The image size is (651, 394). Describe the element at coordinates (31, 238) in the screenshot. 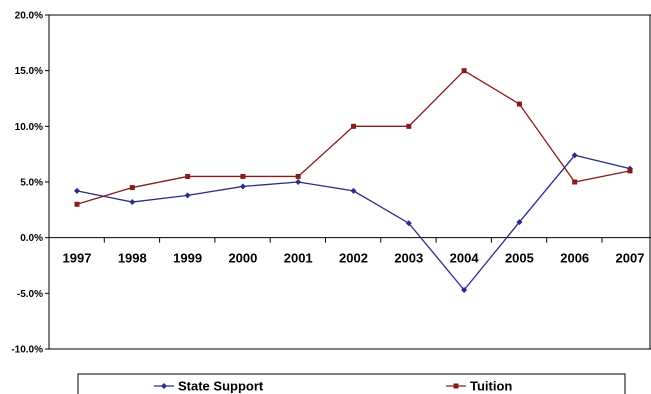

I see `y-tick-label: 0.0%` at that location.